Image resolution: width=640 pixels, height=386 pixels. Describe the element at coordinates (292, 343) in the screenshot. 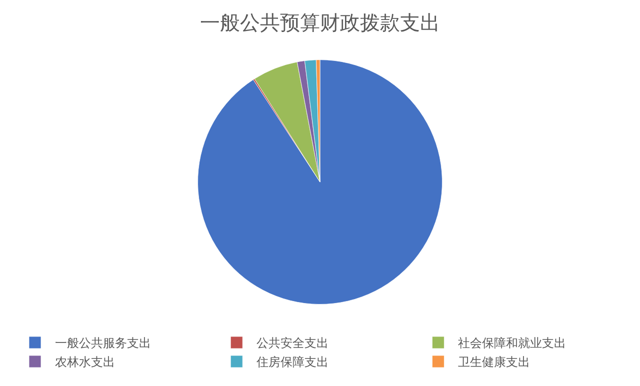

I see `legend-label: 公共安全支出` at that location.